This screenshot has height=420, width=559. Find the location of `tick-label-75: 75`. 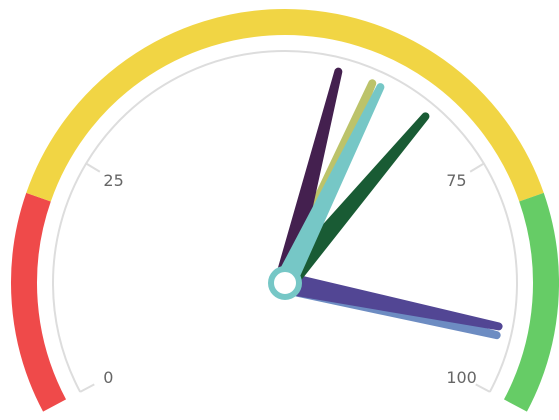

tick-label-75: 75 is located at coordinates (456, 180).